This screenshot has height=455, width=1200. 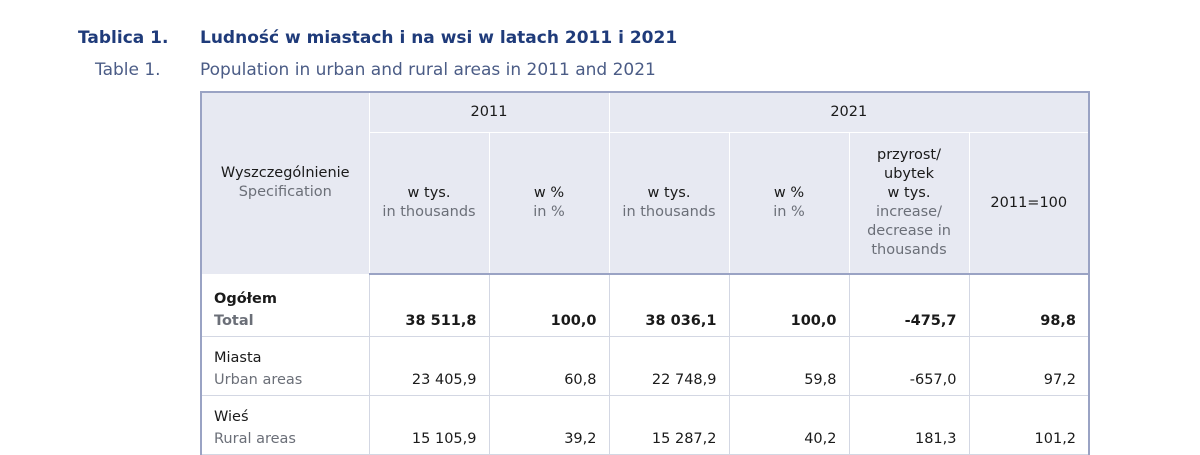 What do you see at coordinates (285, 192) in the screenshot?
I see `header-spec-en: Specification` at bounding box center [285, 192].